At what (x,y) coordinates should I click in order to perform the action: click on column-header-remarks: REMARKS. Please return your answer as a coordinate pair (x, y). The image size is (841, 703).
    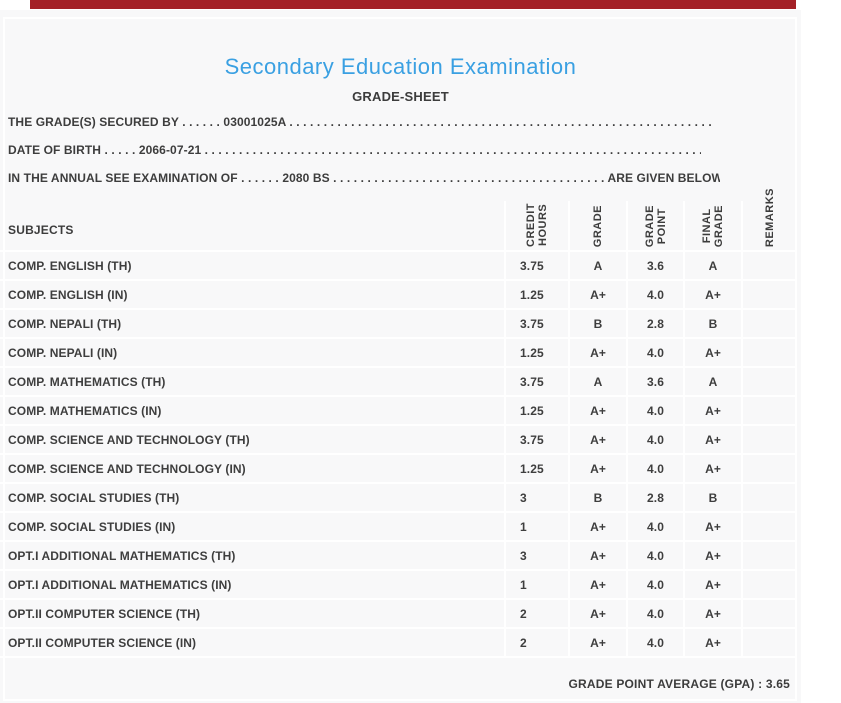
    Looking at the image, I should click on (769, 220).